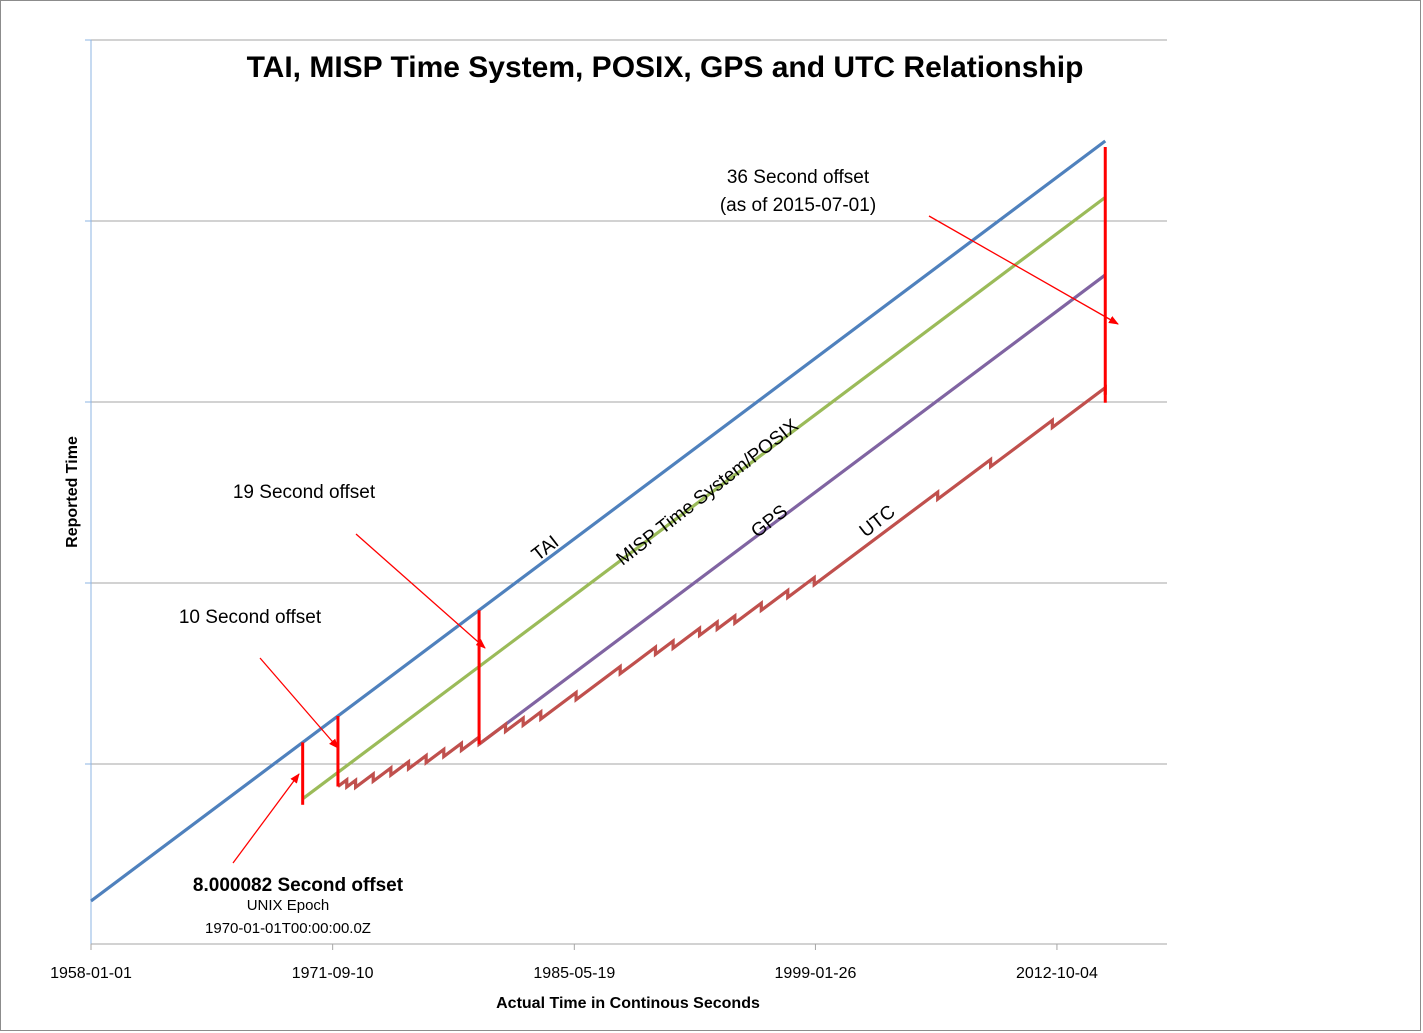 Image resolution: width=1423 pixels, height=1033 pixels. What do you see at coordinates (288, 928) in the screenshot?
I see `annotation-unix-epoch-date: 1970-01-01T00:00:00.0Z` at bounding box center [288, 928].